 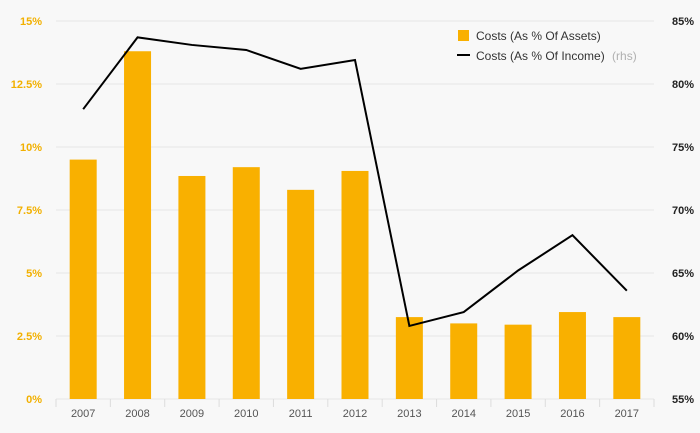 I want to click on x-tick-label: 2012, so click(x=355, y=414).